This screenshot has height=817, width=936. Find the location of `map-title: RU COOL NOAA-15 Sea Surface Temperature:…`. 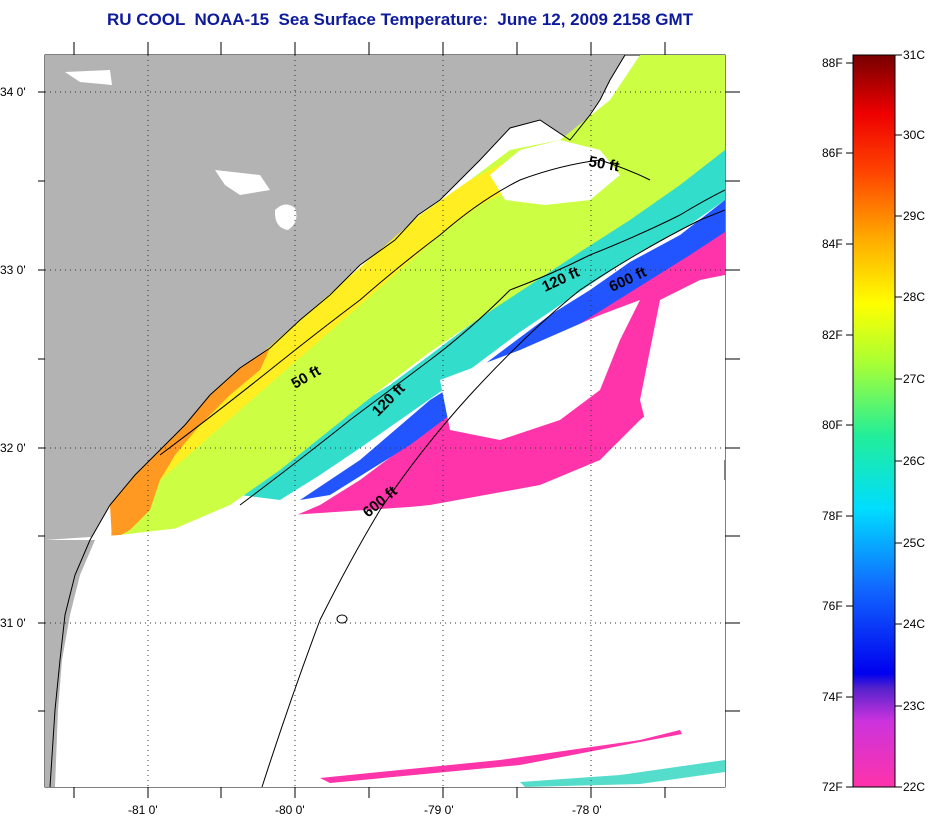

map-title: RU COOL NOAA-15 Sea Surface Temperature:… is located at coordinates (400, 19).